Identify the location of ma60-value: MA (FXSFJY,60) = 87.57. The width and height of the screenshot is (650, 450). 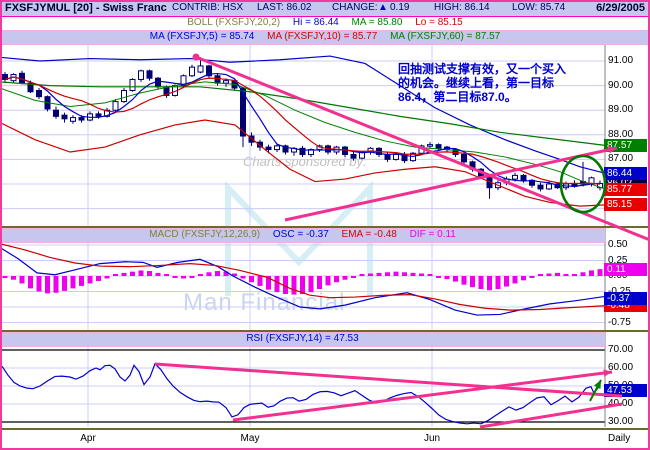
(445, 36).